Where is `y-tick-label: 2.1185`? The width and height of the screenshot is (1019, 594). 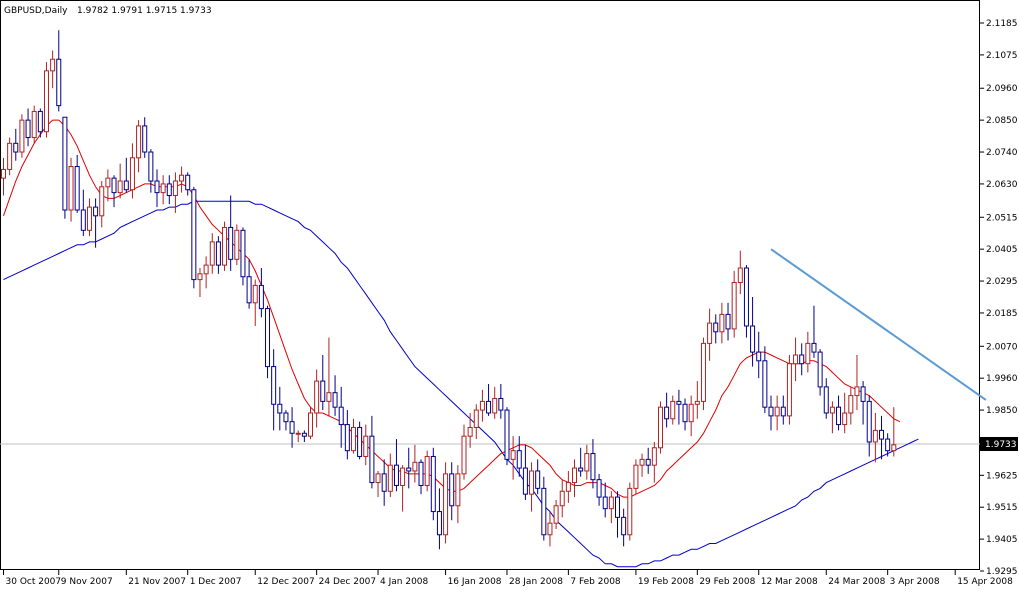
y-tick-label: 2.1185 is located at coordinates (1002, 24).